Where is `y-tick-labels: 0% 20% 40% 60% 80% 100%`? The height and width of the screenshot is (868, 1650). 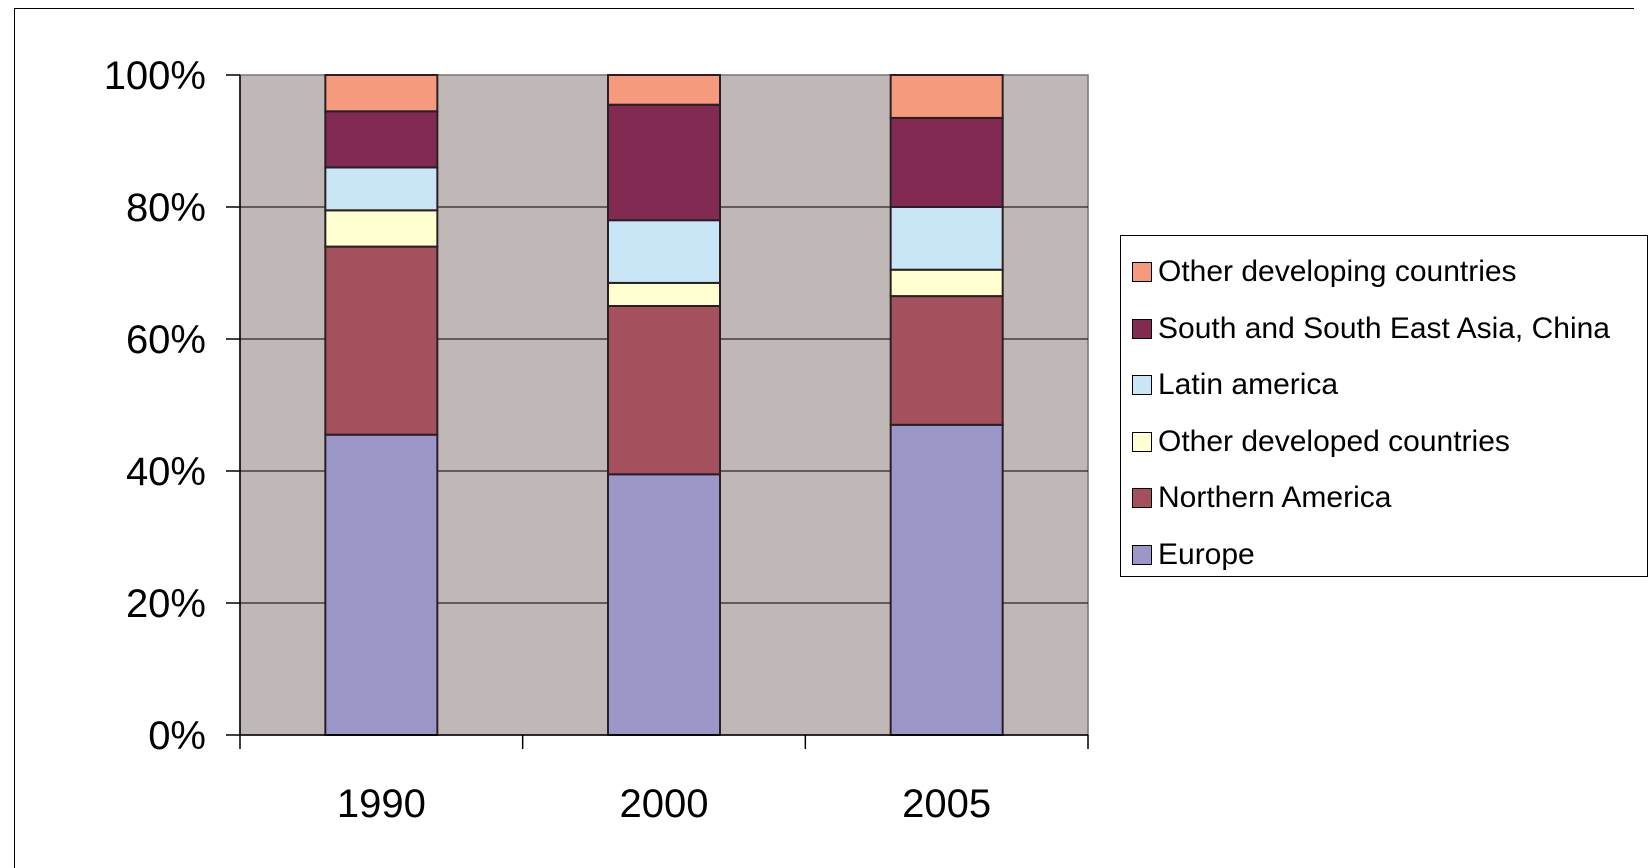 y-tick-labels: 0% 20% 40% 60% 80% 100% is located at coordinates (155, 406).